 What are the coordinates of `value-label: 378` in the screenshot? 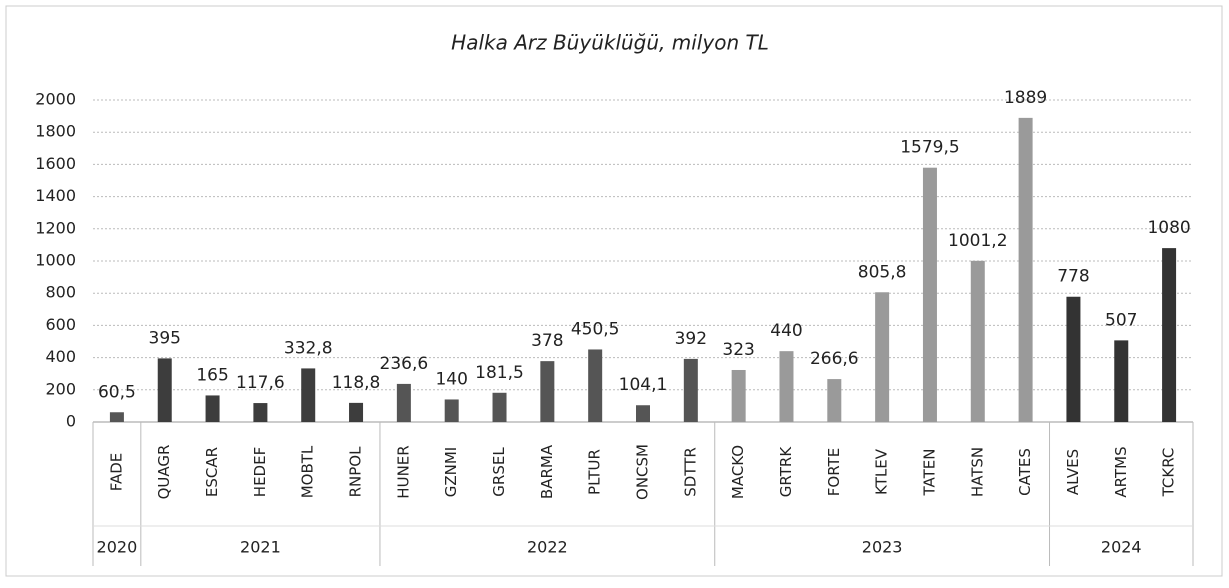 It's located at (547, 341).